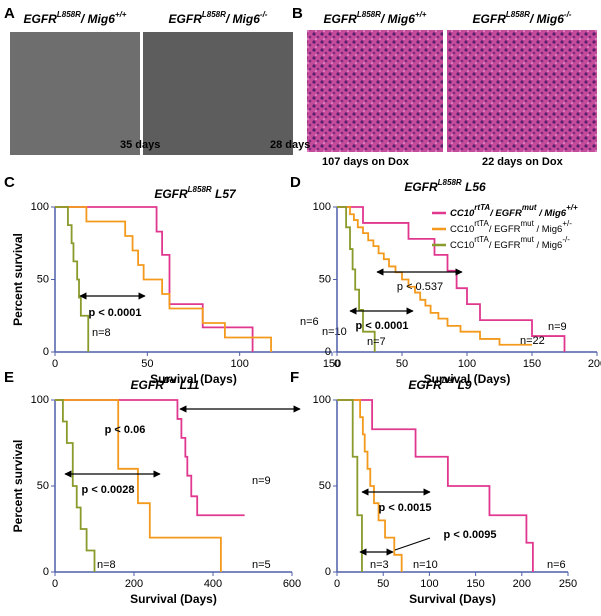 Image resolution: width=601 pixels, height=616 pixels. Describe the element at coordinates (165, 384) in the screenshot. I see `chart-title: EGFRDel L11` at that location.